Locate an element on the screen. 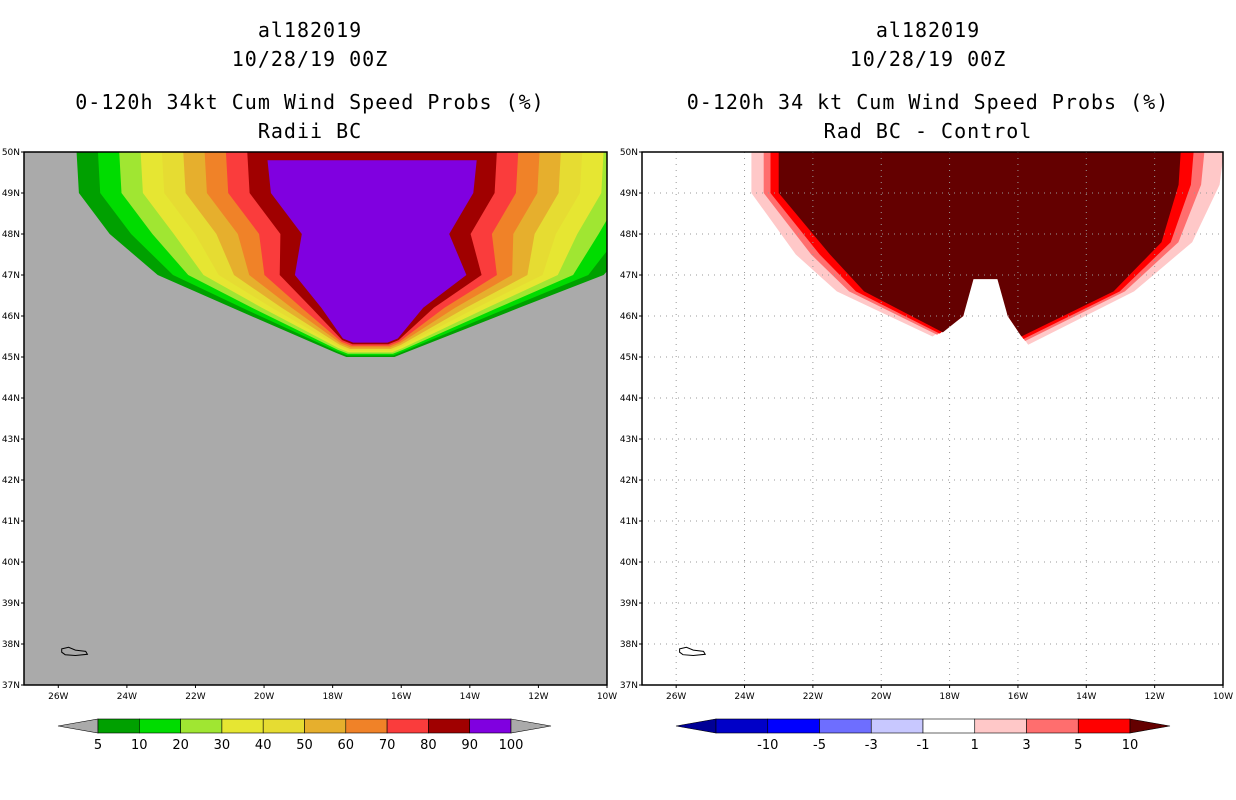 The width and height of the screenshot is (1236, 800). right-lat-label: 44N is located at coordinates (629, 399).